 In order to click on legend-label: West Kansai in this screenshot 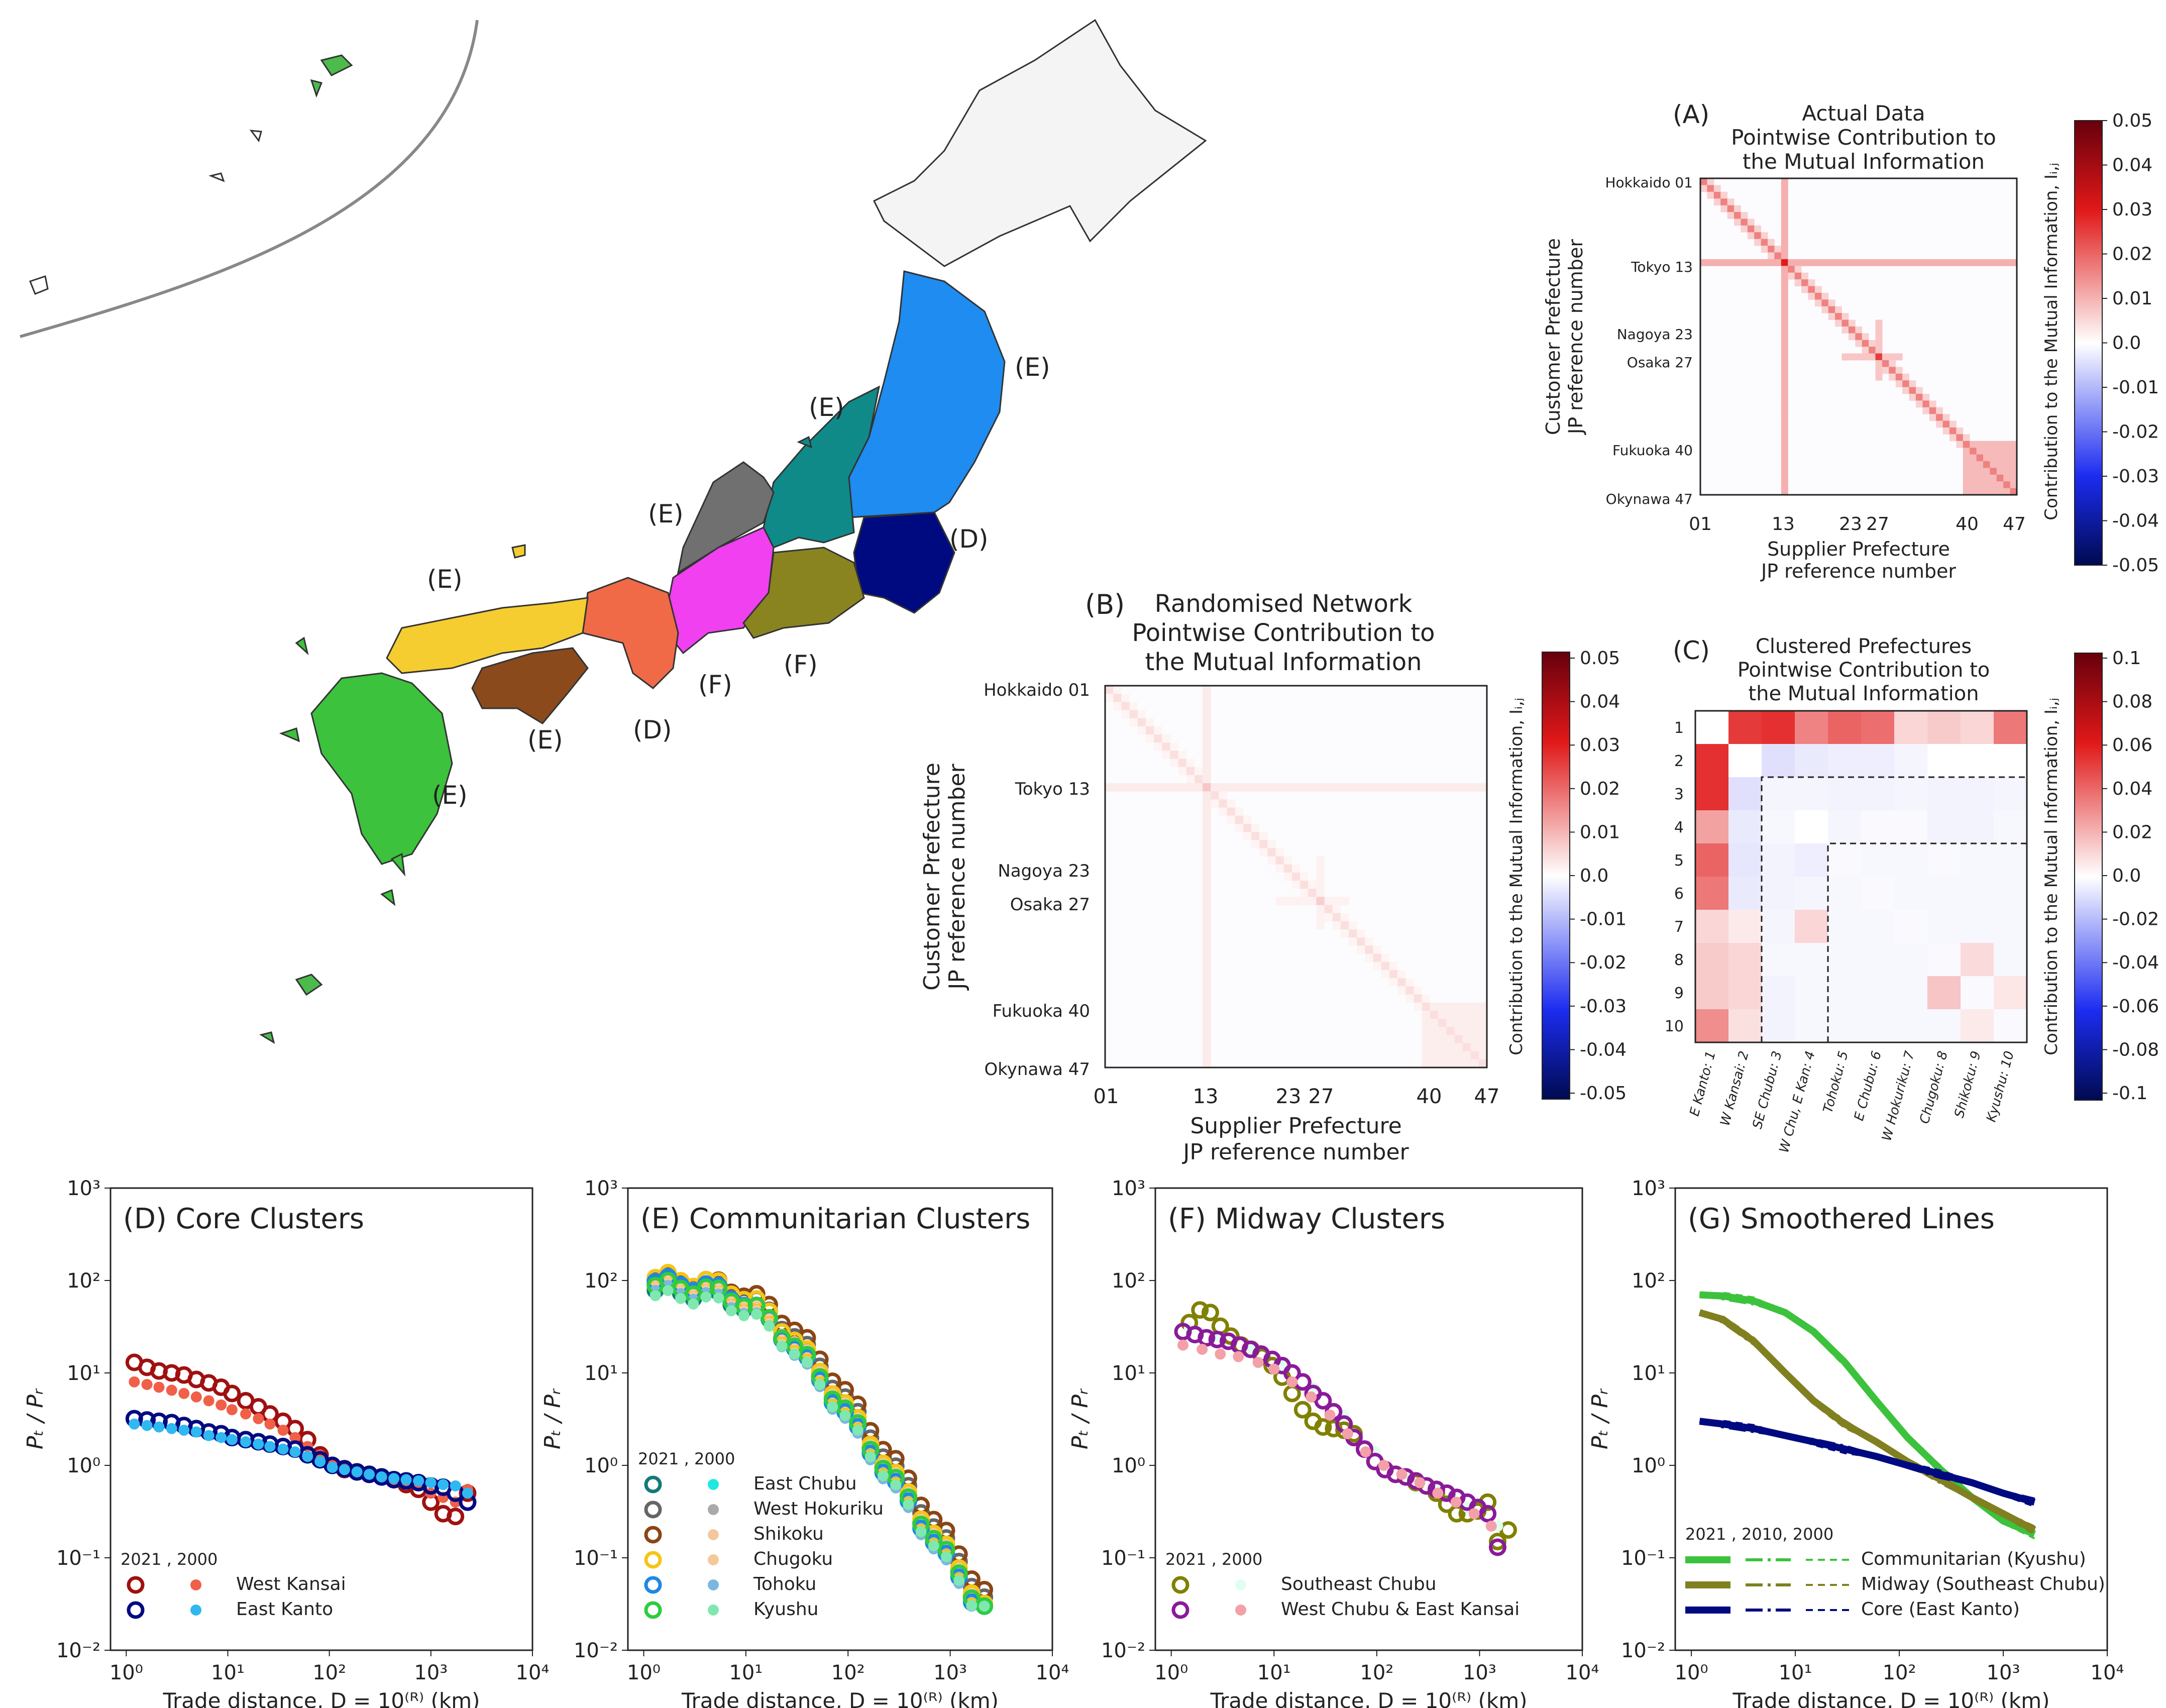, I will do `click(291, 1584)`.